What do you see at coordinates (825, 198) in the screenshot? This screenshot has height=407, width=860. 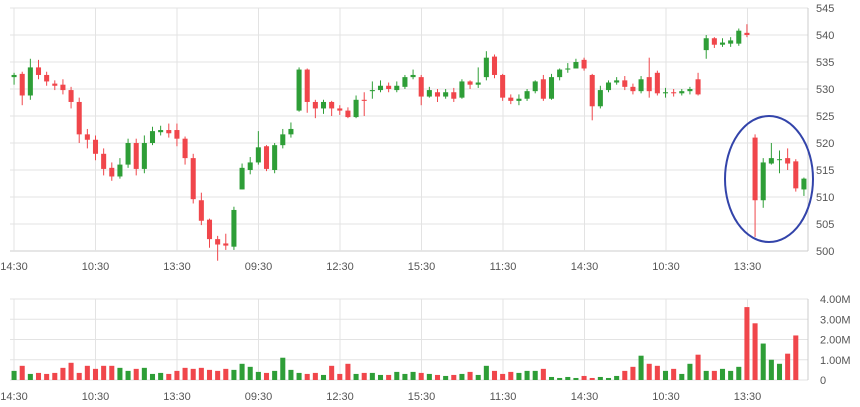 I see `price-y-tick-label: 510` at bounding box center [825, 198].